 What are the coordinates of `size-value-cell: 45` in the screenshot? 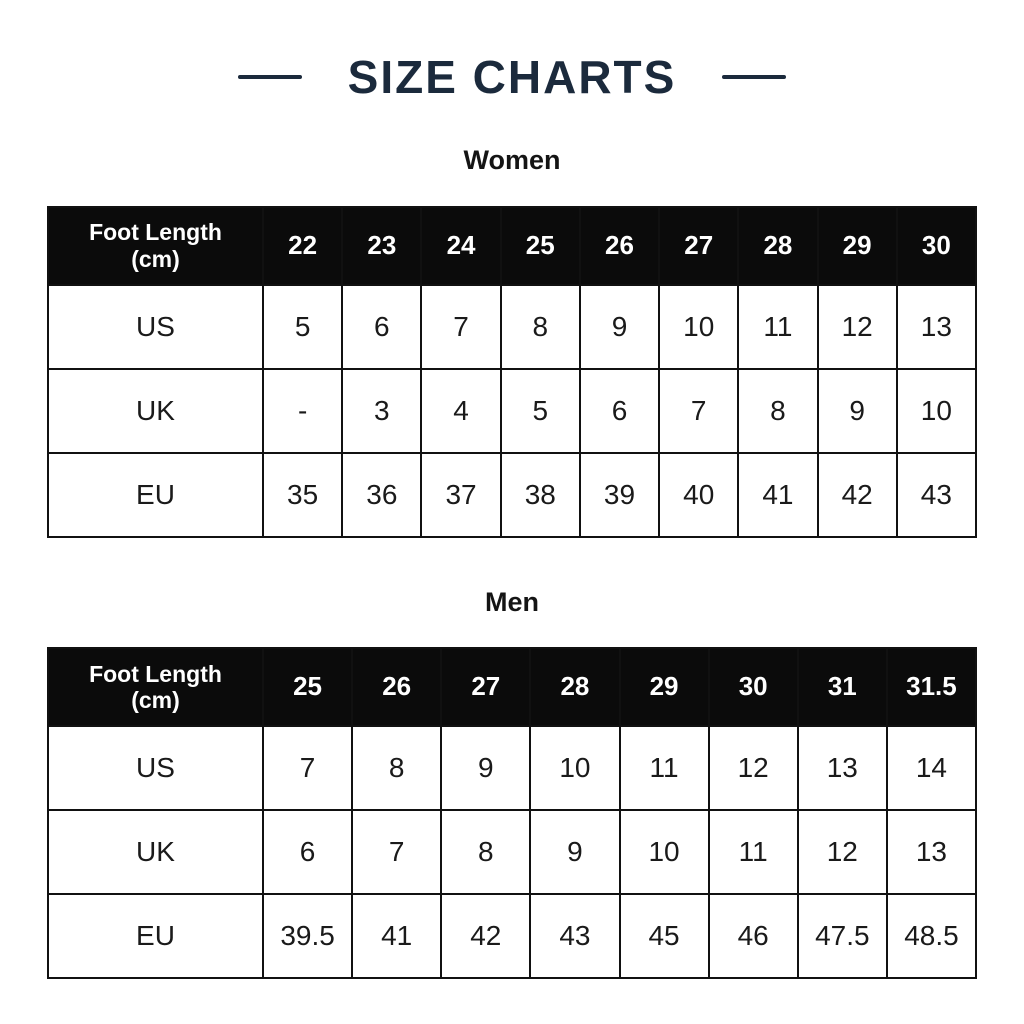 It's located at (664, 936).